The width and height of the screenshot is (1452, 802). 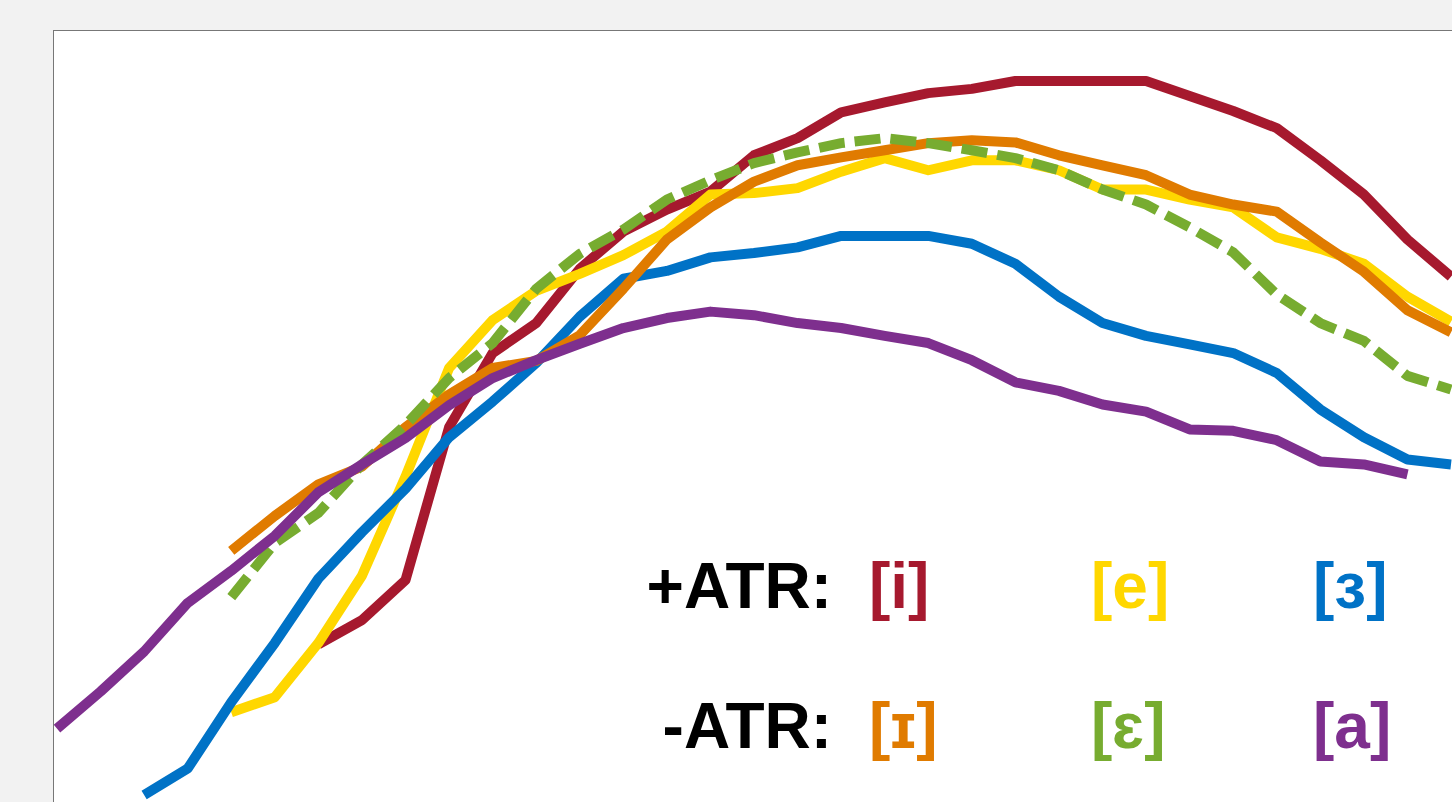 What do you see at coordinates (899, 586) in the screenshot?
I see `text: [i]` at bounding box center [899, 586].